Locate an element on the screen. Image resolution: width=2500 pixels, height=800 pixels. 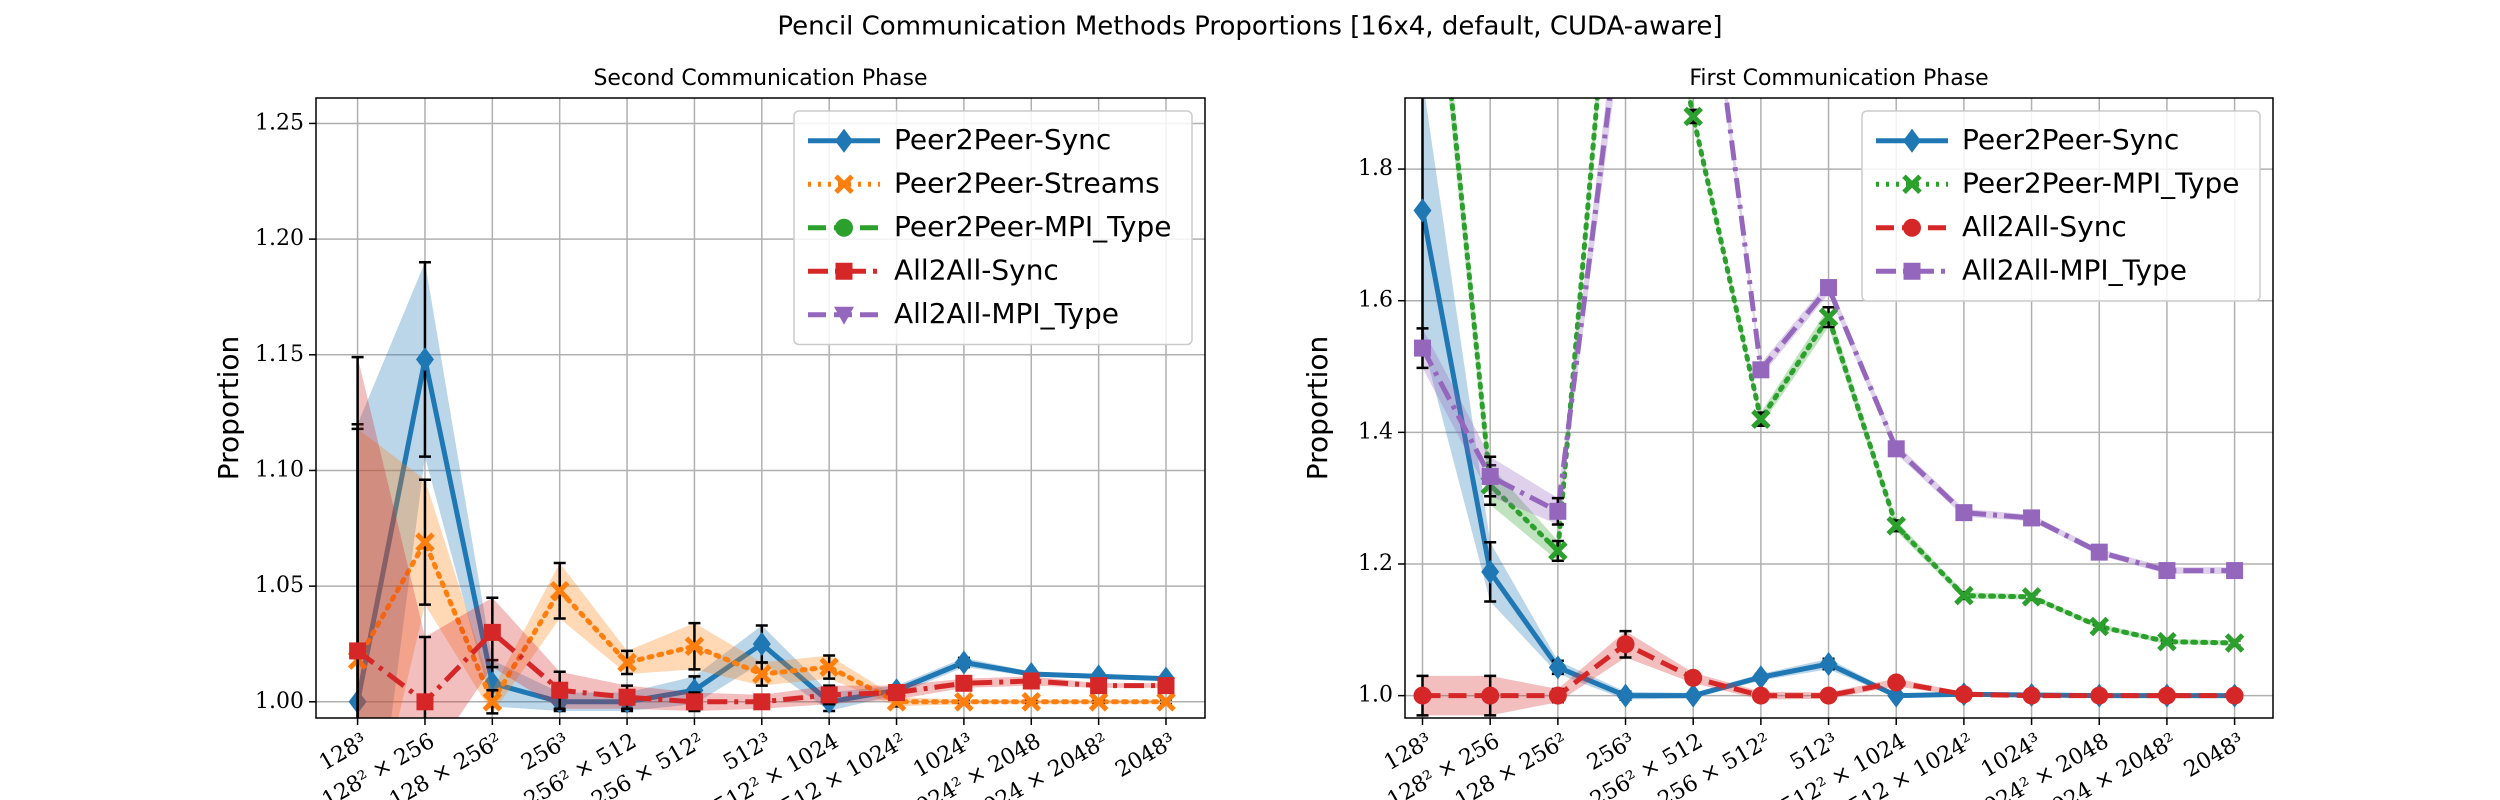
y-tick-label: 1.6 is located at coordinates (1375, 300).